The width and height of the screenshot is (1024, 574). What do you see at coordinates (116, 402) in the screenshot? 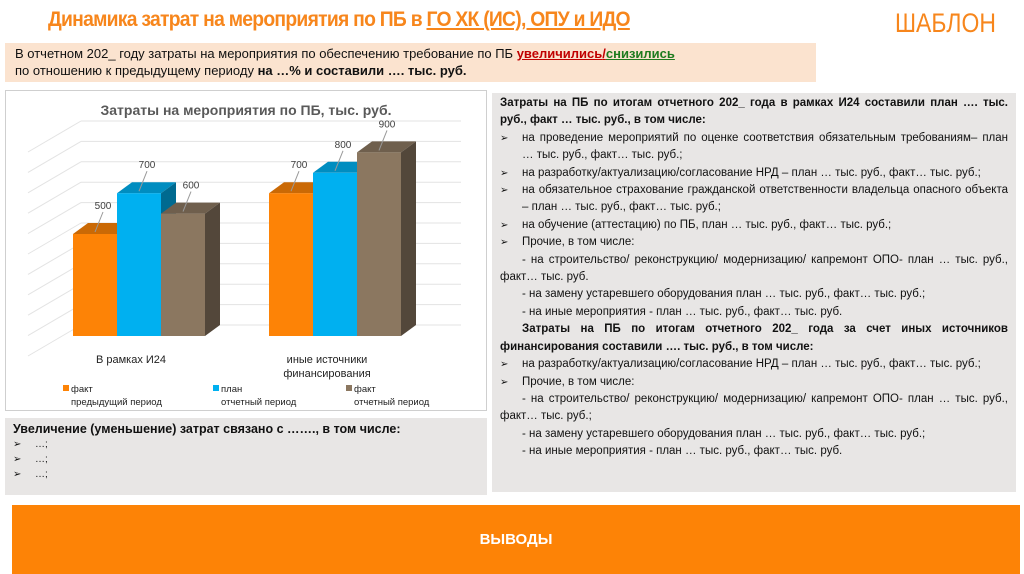
I see `legend-label: предыдущий период` at bounding box center [116, 402].